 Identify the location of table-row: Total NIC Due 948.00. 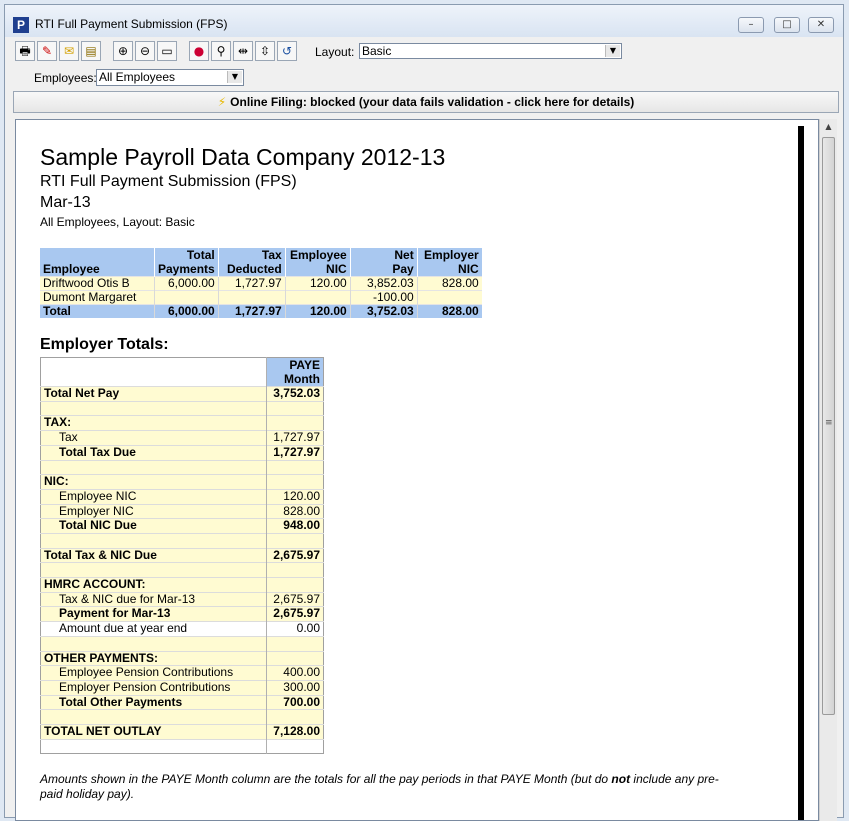
(182, 526).